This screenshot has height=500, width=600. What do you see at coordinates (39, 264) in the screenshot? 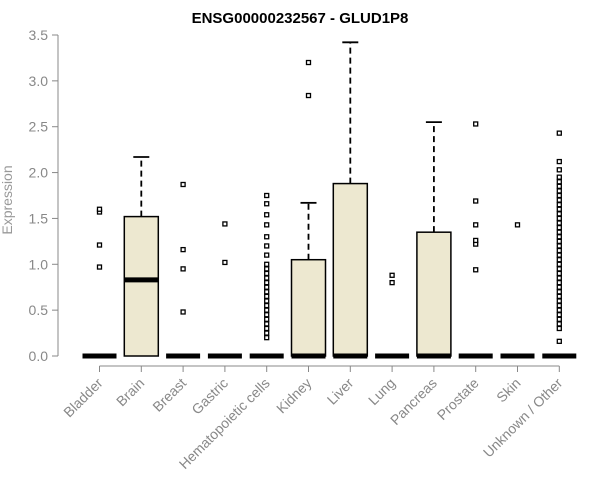
I see `y-tick-label: 1.0` at bounding box center [39, 264].